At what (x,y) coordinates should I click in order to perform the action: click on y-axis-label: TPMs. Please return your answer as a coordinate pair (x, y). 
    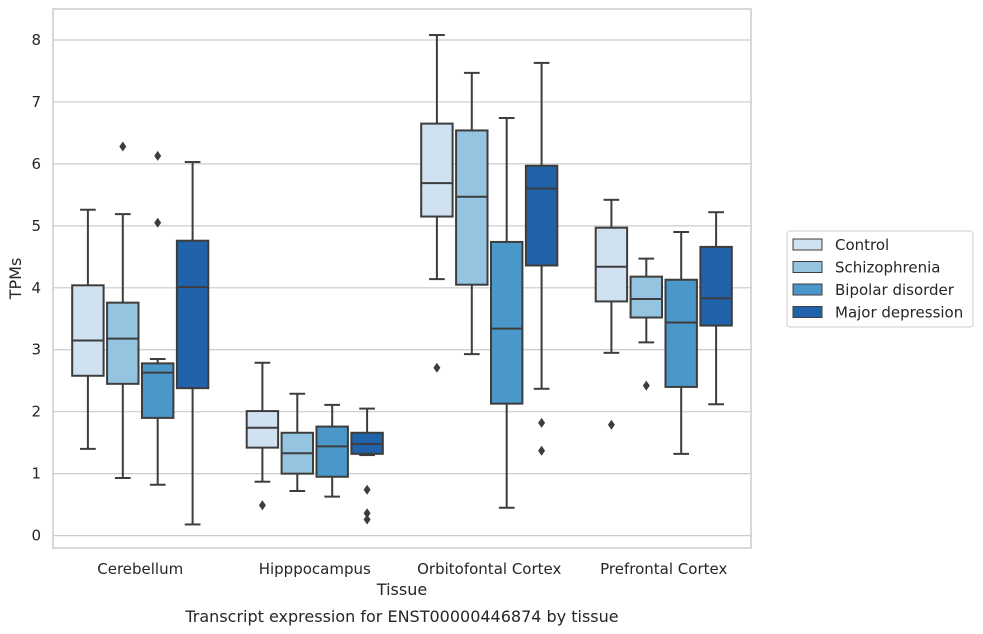
    Looking at the image, I should click on (15, 279).